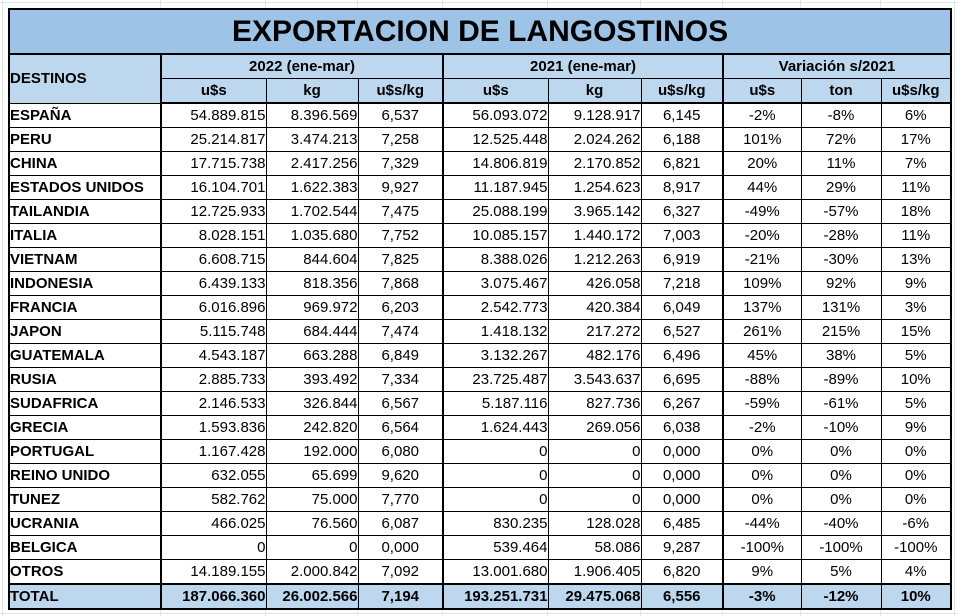 Image resolution: width=958 pixels, height=616 pixels. I want to click on cell-2021-kg: 1.212.263, so click(594, 259).